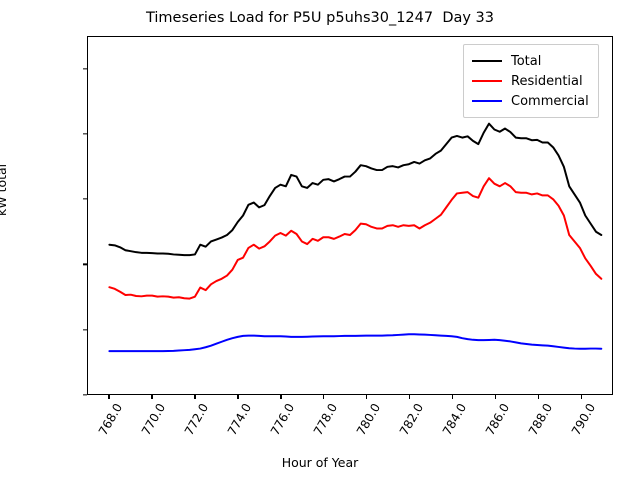  I want to click on x-tick-label: 772.0, so click(197, 419).